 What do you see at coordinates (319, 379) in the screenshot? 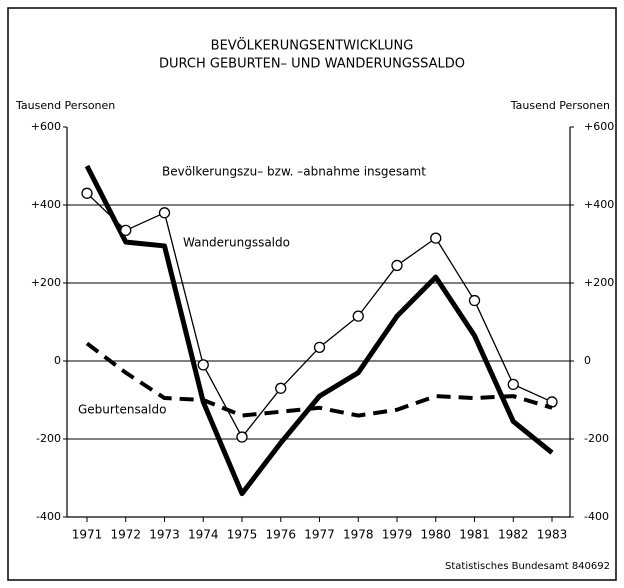
I see `series-line` at bounding box center [319, 379].